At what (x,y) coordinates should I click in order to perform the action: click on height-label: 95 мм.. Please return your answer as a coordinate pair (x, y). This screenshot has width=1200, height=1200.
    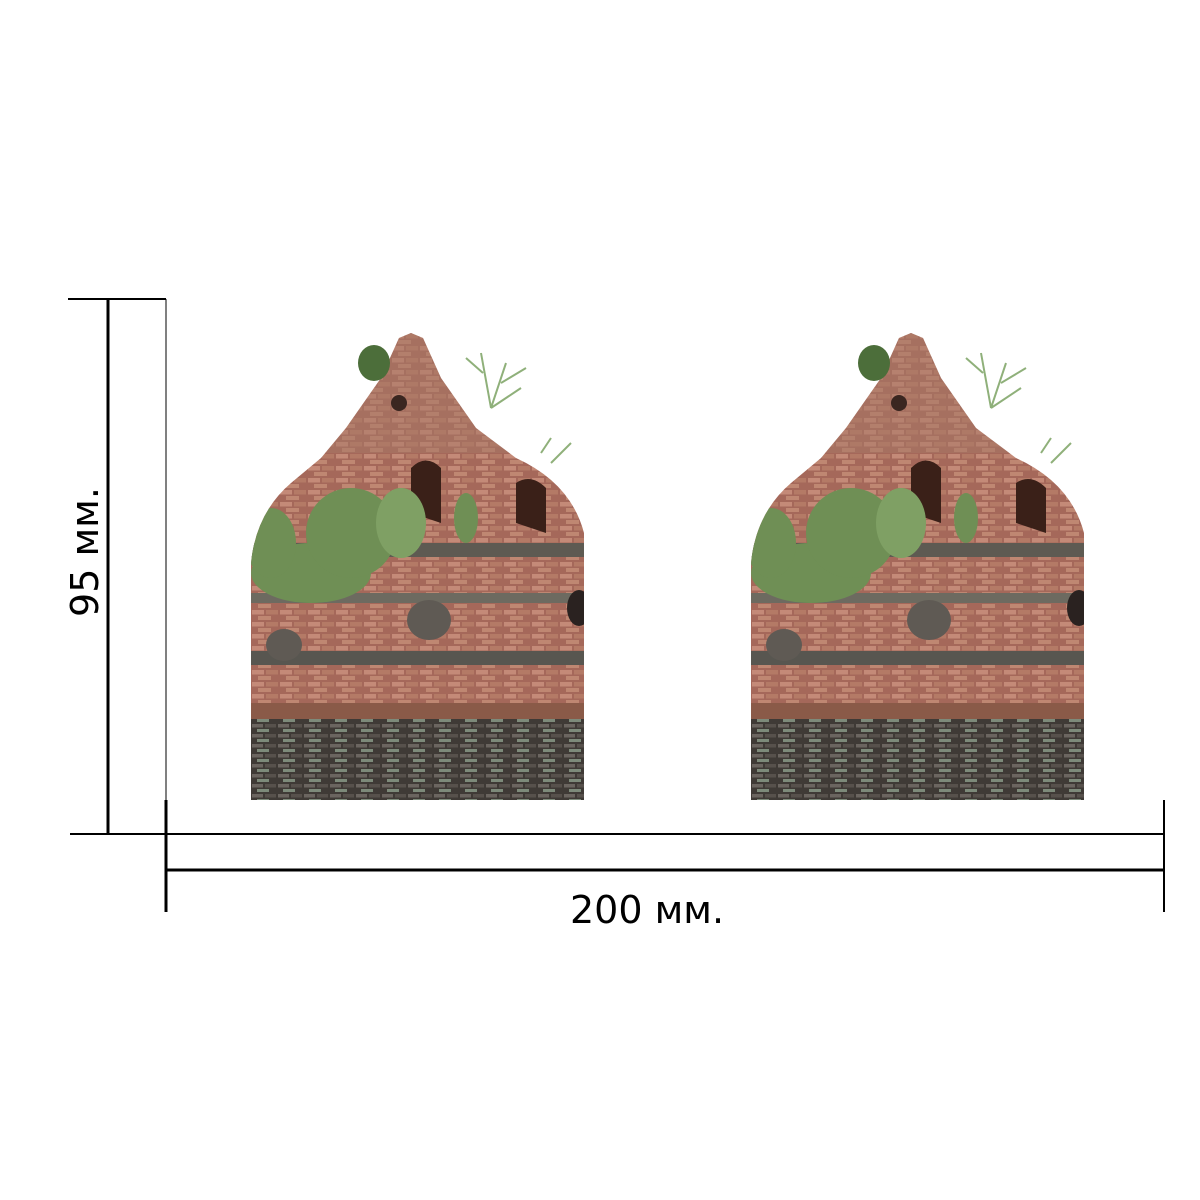
    Looking at the image, I should click on (85, 552).